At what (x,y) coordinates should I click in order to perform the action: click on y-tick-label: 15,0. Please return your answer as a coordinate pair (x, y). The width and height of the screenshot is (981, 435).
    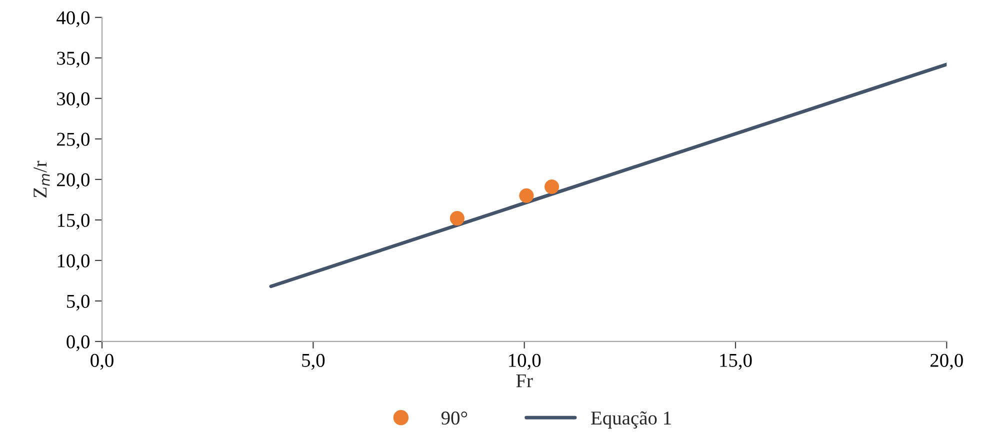
    Looking at the image, I should click on (74, 222).